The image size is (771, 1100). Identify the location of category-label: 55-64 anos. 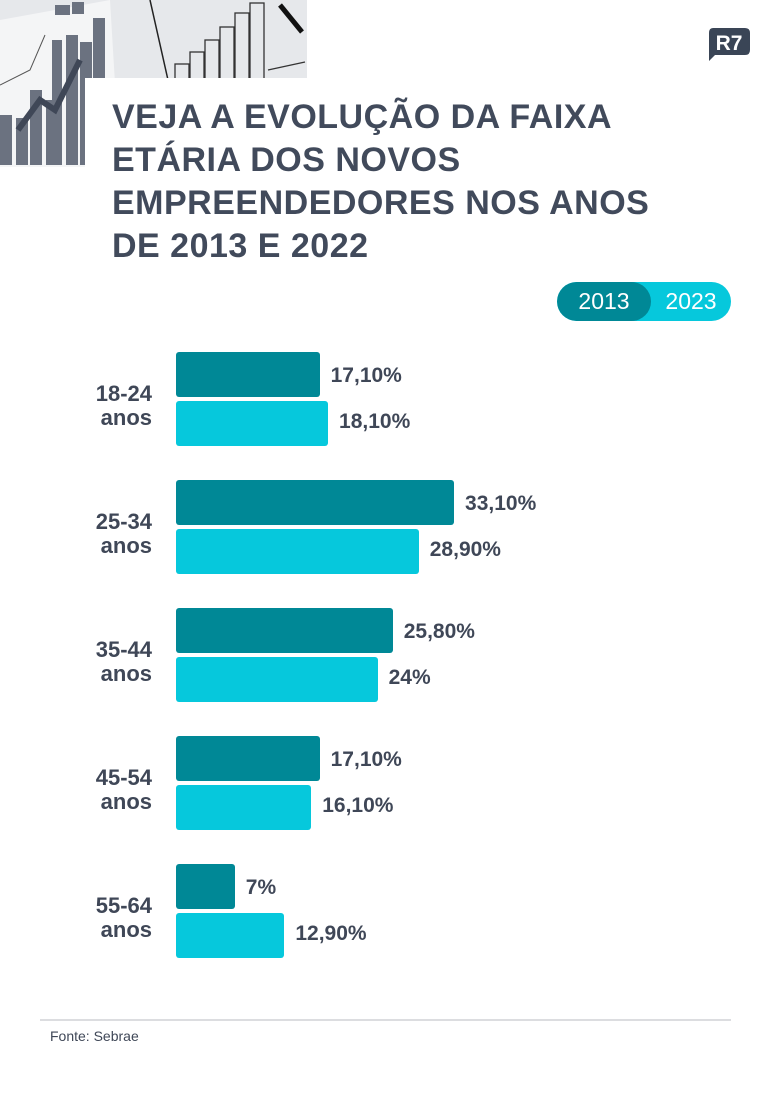
(106, 918).